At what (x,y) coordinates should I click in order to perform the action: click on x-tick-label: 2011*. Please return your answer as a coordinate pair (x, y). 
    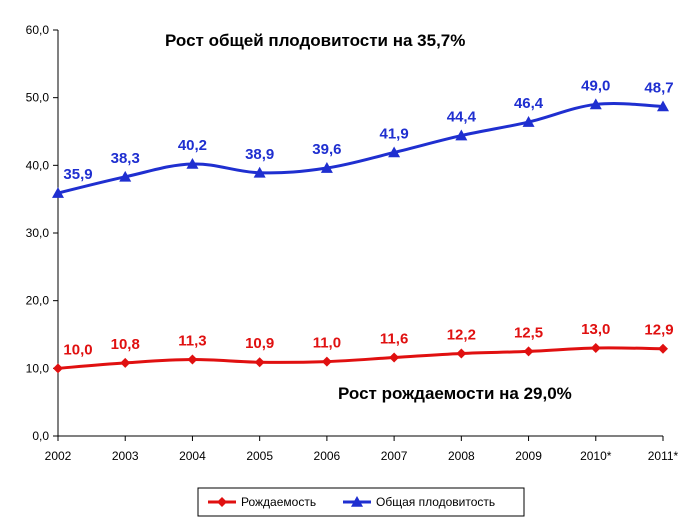
    Looking at the image, I should click on (663, 456).